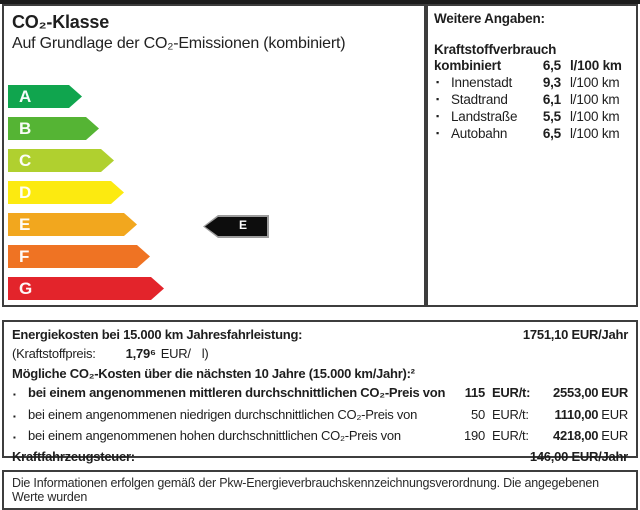 This screenshot has height=510, width=640. Describe the element at coordinates (205, 354) in the screenshot. I see `fuel-price-liter: l)` at that location.